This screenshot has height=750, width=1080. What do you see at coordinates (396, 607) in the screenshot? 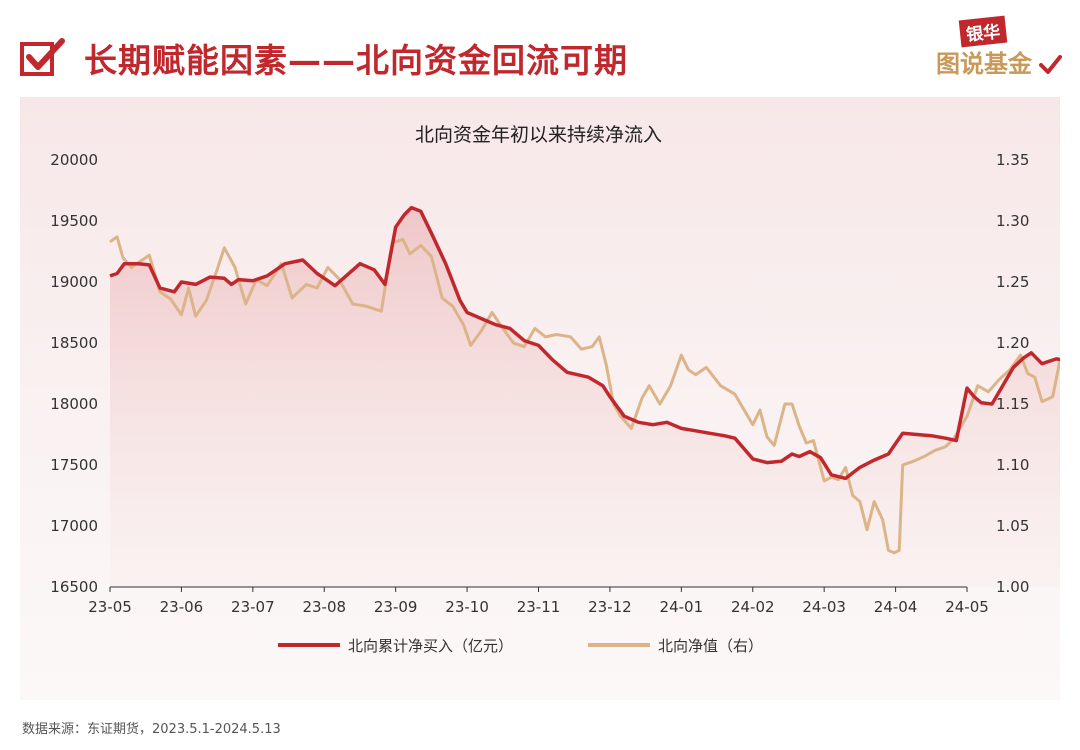
I see `x-tick-label: 23-09` at bounding box center [396, 607].